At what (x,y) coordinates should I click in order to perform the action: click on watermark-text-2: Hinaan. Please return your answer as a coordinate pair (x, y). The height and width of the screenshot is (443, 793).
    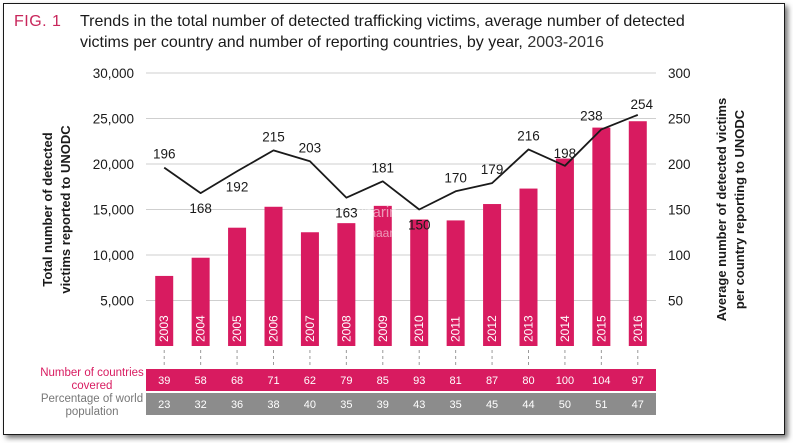
    Looking at the image, I should click on (377, 233).